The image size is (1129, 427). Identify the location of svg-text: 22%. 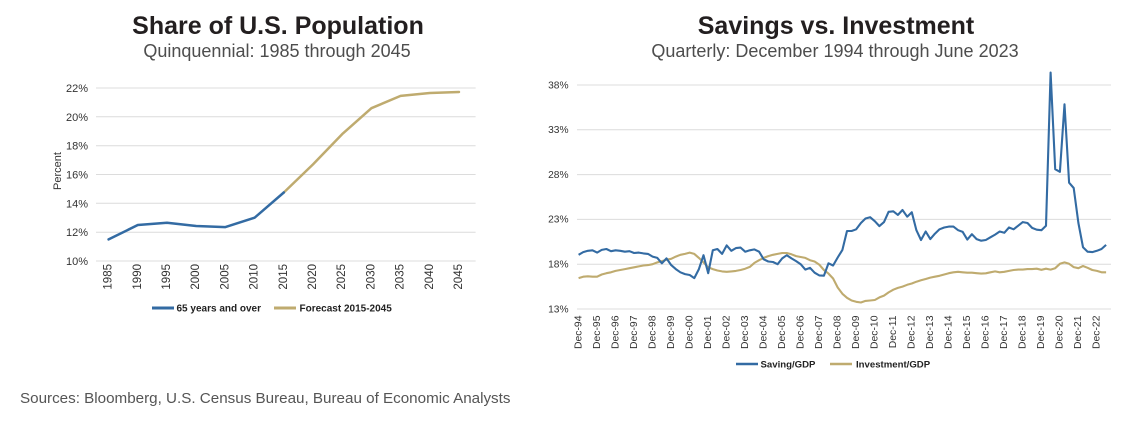
(77, 89).